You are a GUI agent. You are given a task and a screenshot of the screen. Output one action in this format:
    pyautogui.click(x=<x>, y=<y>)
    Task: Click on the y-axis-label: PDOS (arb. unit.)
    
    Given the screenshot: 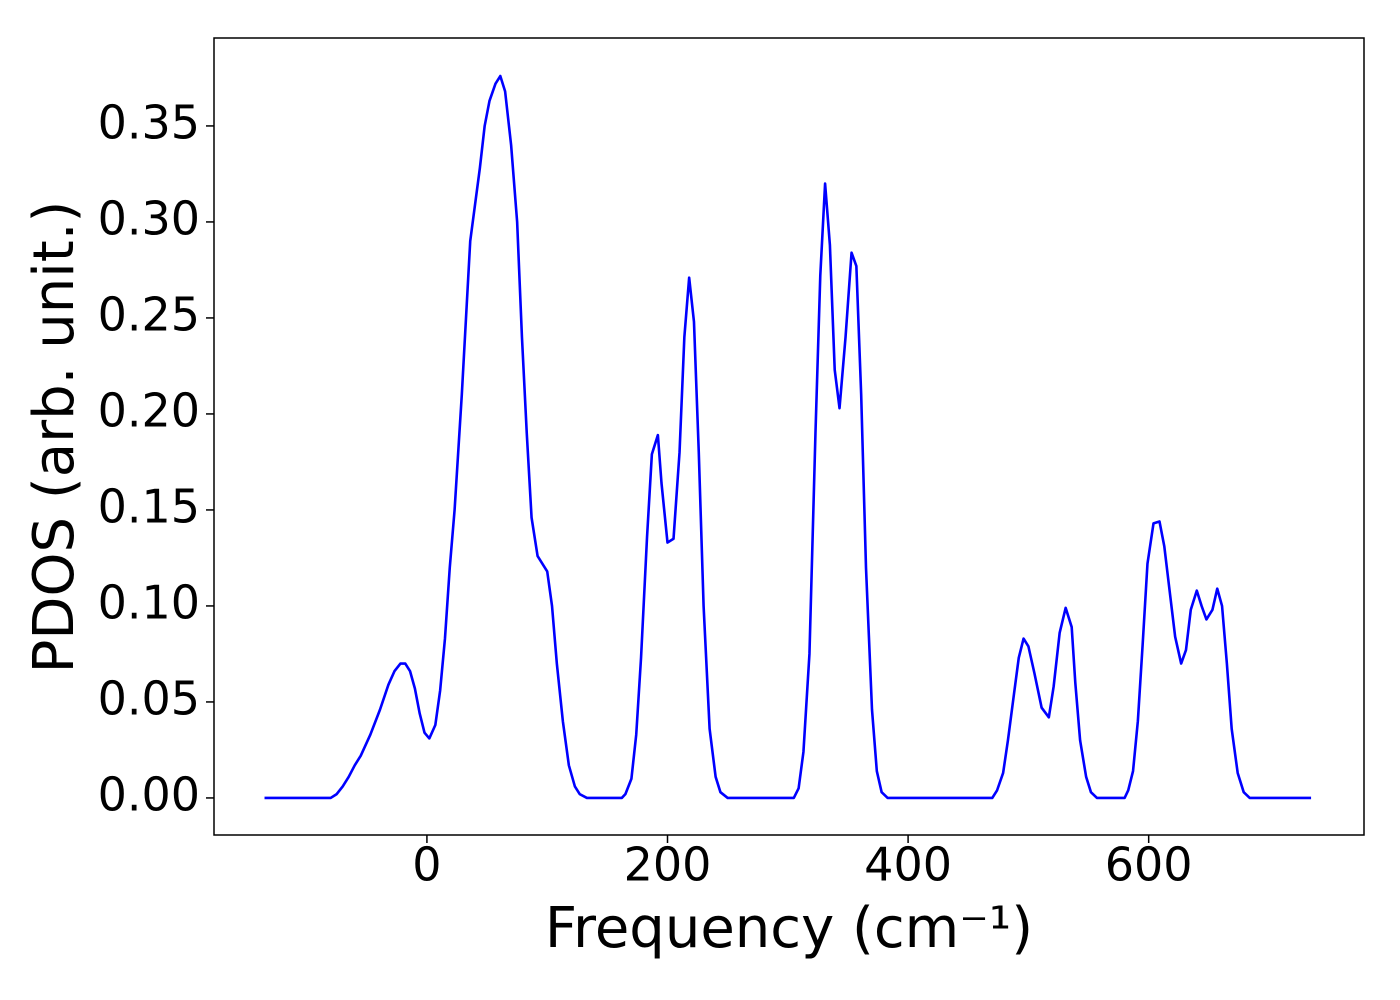 What is the action you would take?
    pyautogui.click(x=54, y=437)
    